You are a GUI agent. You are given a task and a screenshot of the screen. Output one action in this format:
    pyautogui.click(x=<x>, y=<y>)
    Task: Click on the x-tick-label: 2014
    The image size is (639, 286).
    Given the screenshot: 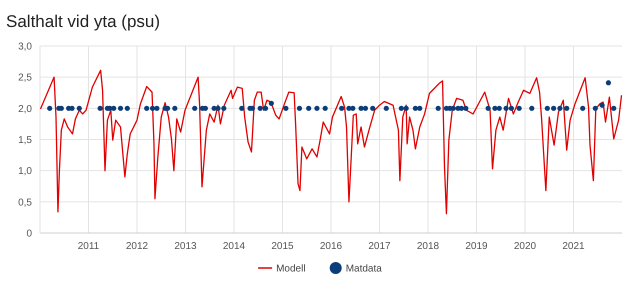 What is the action you would take?
    pyautogui.click(x=234, y=246)
    